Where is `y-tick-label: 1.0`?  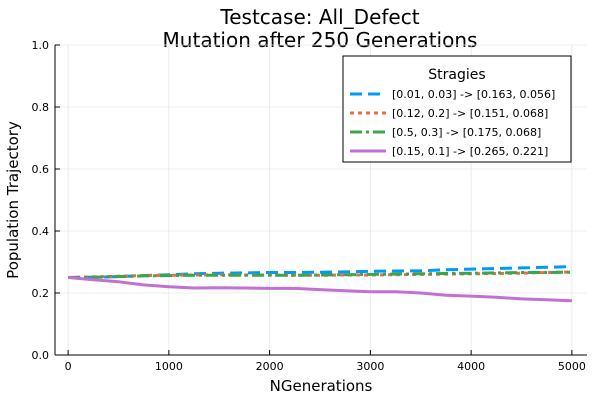 y-tick-label: 1.0 is located at coordinates (41, 45).